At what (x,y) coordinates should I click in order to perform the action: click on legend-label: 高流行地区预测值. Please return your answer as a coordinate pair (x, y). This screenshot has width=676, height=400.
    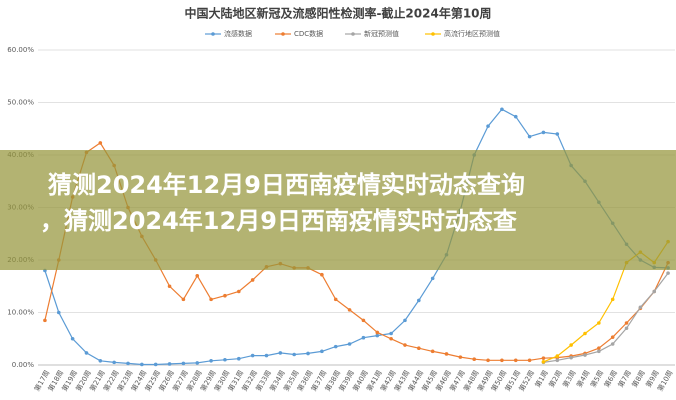
    Looking at the image, I should click on (472, 33).